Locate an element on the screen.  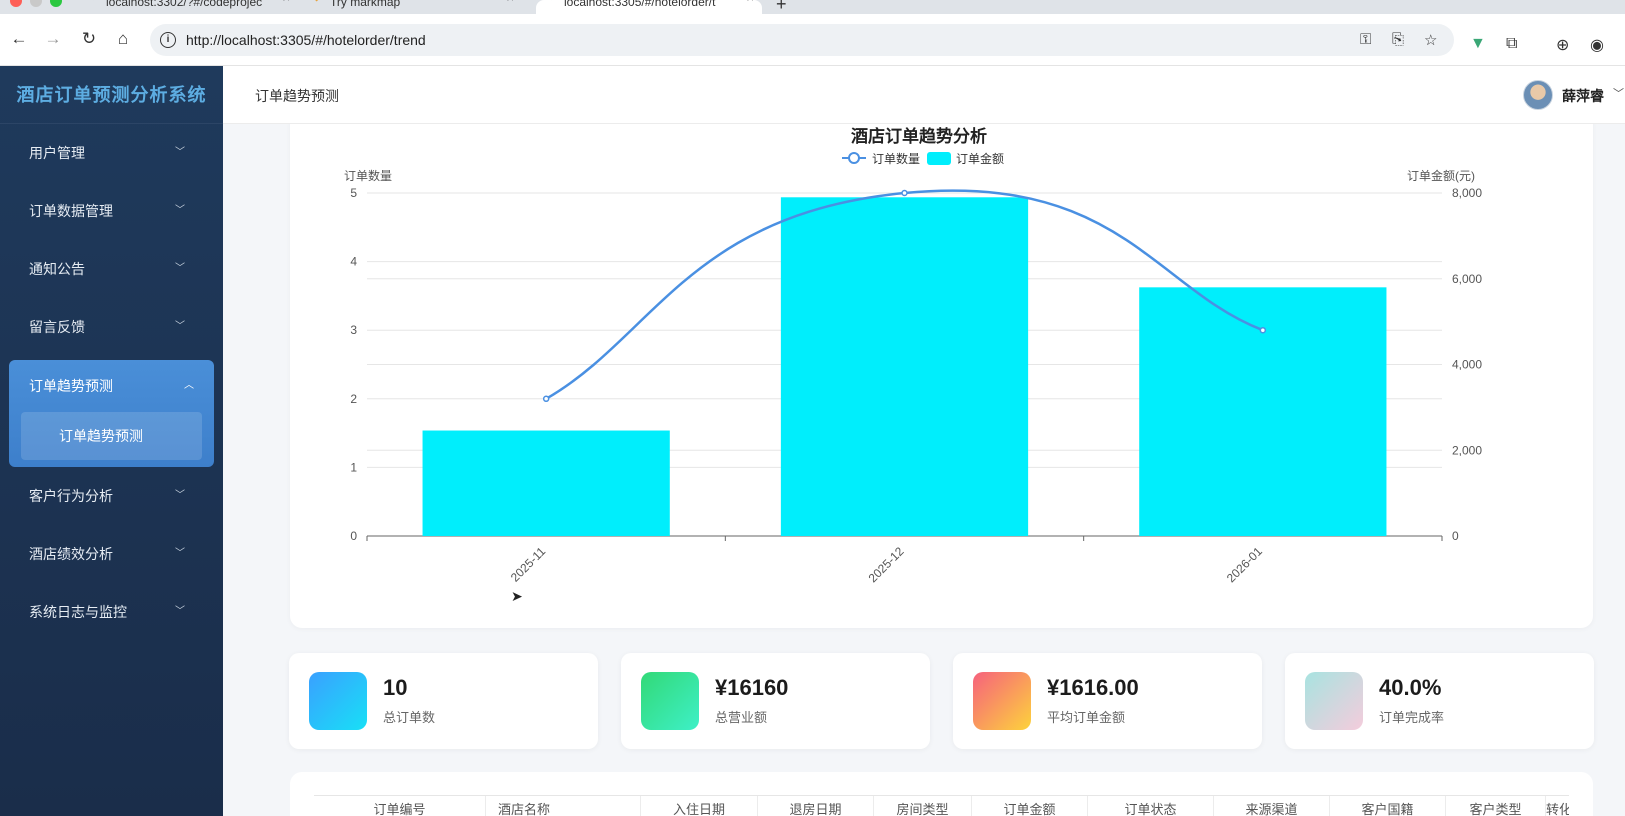
home-icon: ⌂ is located at coordinates (123, 38).